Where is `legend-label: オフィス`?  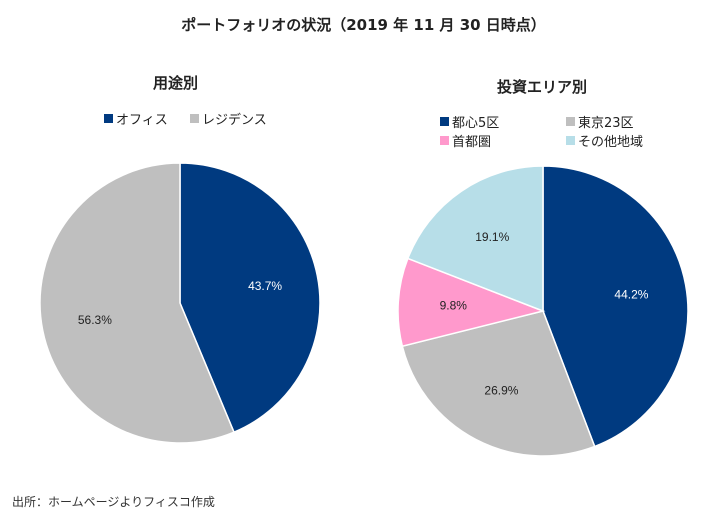
legend-label: オフィス is located at coordinates (142, 120).